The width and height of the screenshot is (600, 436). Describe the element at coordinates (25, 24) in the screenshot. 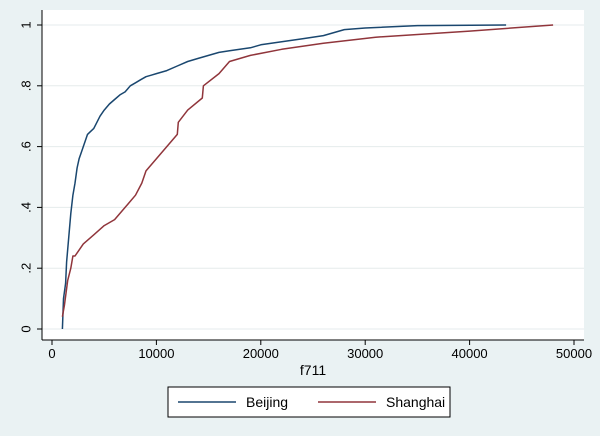

I see `y-tick-label-5: 1` at that location.